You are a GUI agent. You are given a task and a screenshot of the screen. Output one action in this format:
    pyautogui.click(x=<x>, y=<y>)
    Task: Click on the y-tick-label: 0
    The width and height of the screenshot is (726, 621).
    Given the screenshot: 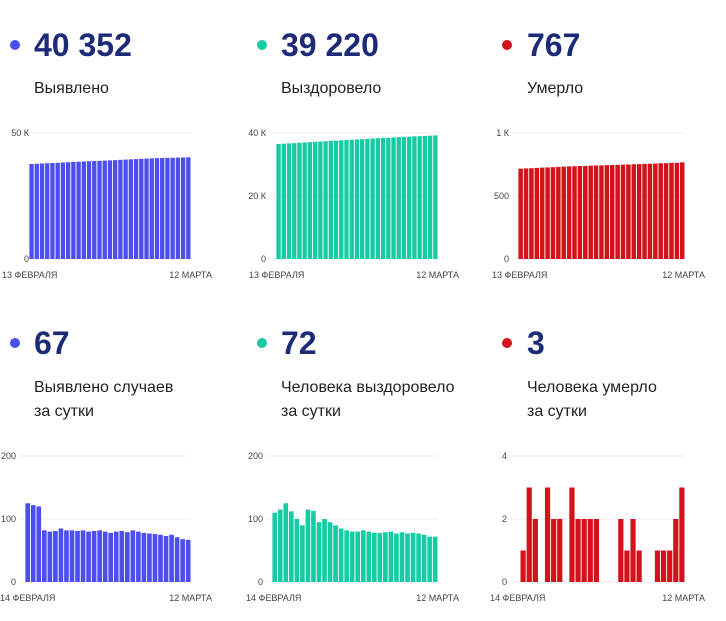 What is the action you would take?
    pyautogui.click(x=504, y=582)
    